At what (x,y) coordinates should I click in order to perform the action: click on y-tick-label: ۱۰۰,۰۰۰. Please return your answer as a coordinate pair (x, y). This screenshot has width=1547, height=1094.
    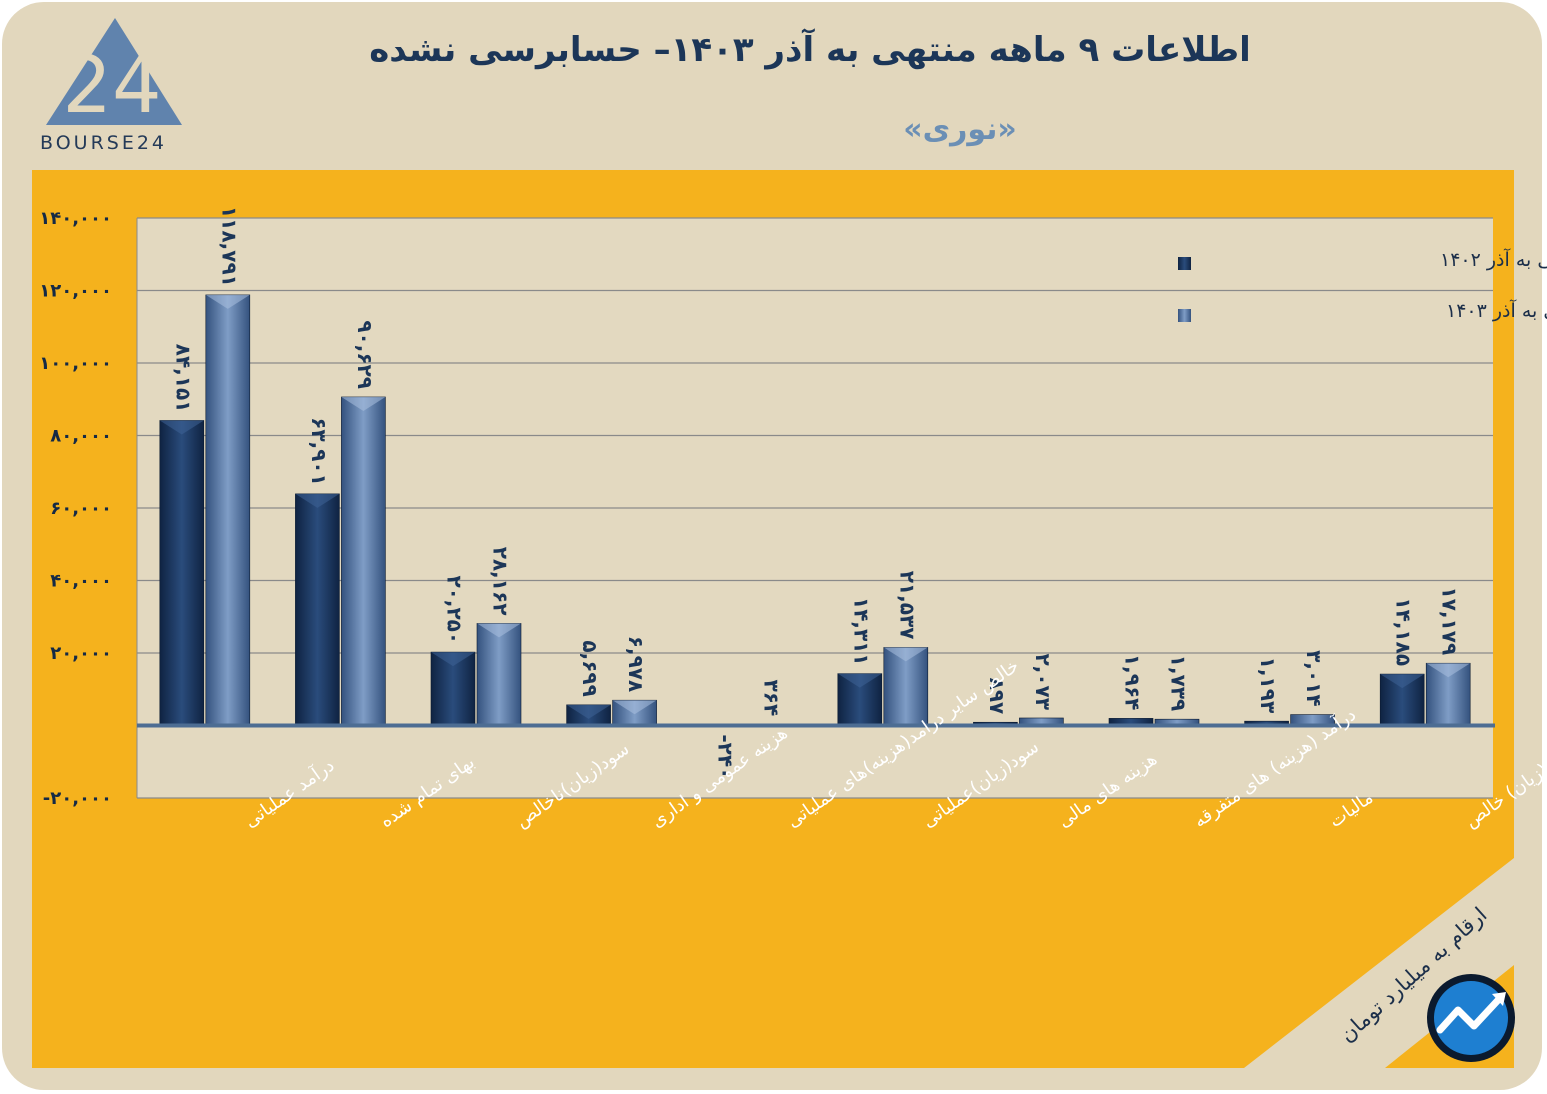
    Looking at the image, I should click on (75, 363).